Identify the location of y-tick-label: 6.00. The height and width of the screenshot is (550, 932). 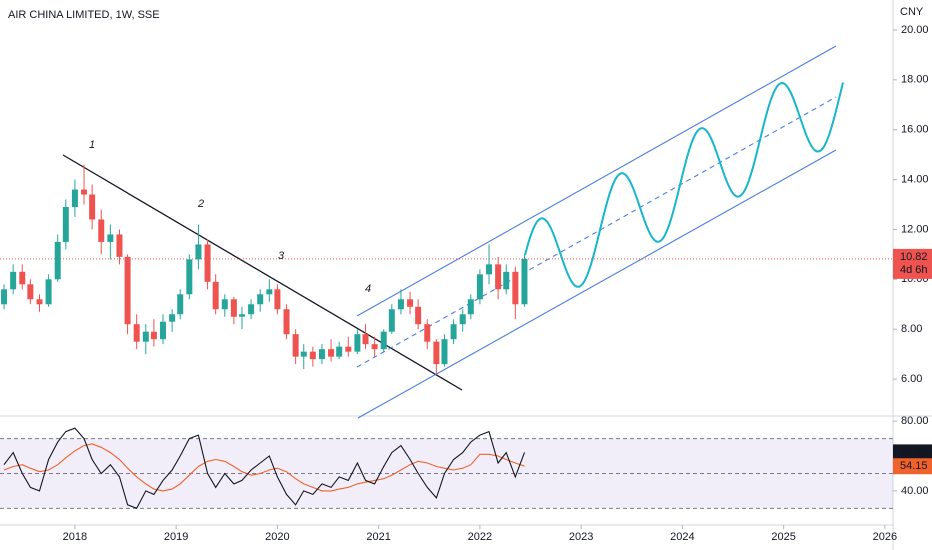
(911, 379).